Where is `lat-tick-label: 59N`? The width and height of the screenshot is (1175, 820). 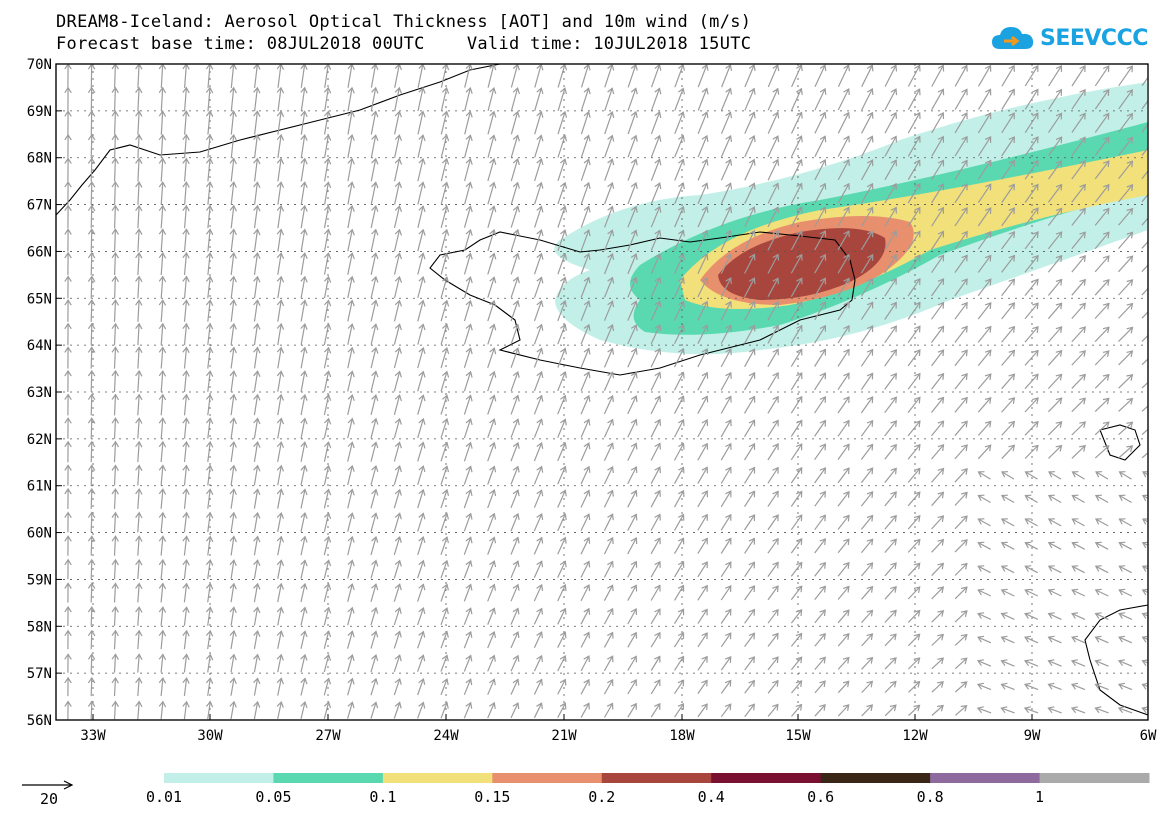 lat-tick-label: 59N is located at coordinates (39, 580).